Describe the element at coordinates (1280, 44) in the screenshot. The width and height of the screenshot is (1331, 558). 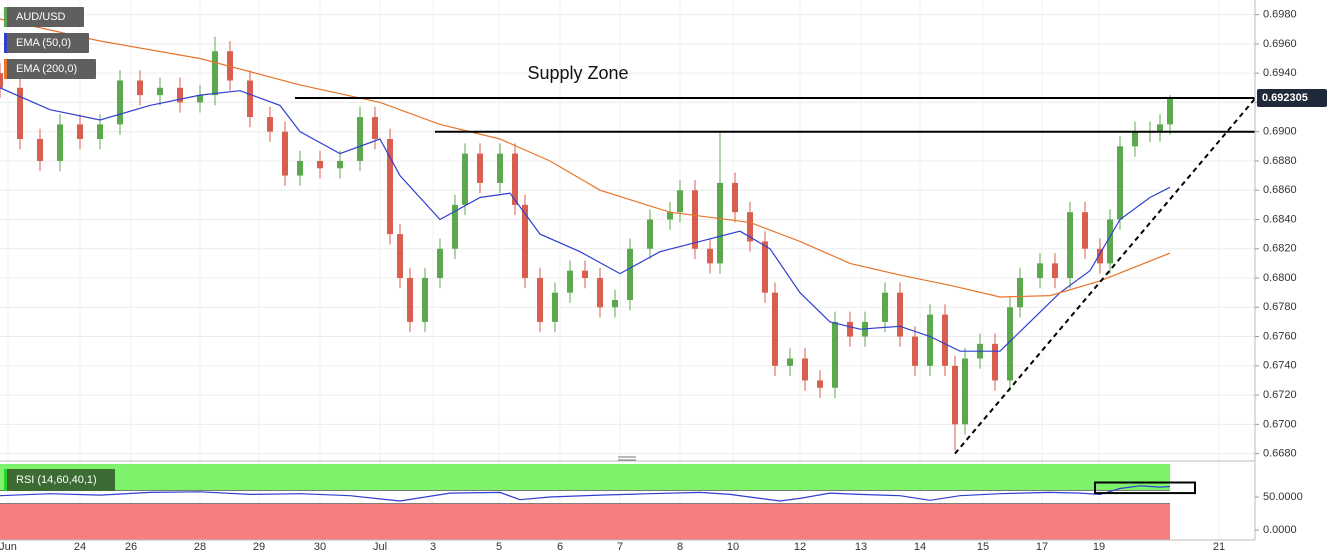
I see `y-tick-label: 0.6960` at that location.